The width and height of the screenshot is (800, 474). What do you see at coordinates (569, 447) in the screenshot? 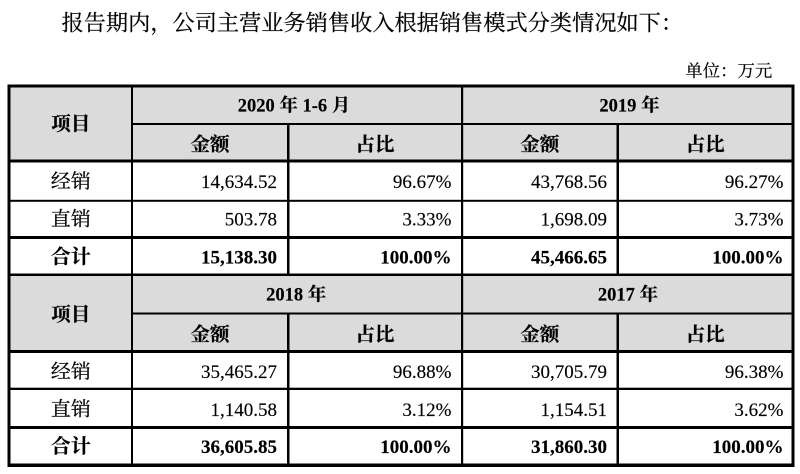
I see `svg-text: 31,860.30` at bounding box center [569, 447].